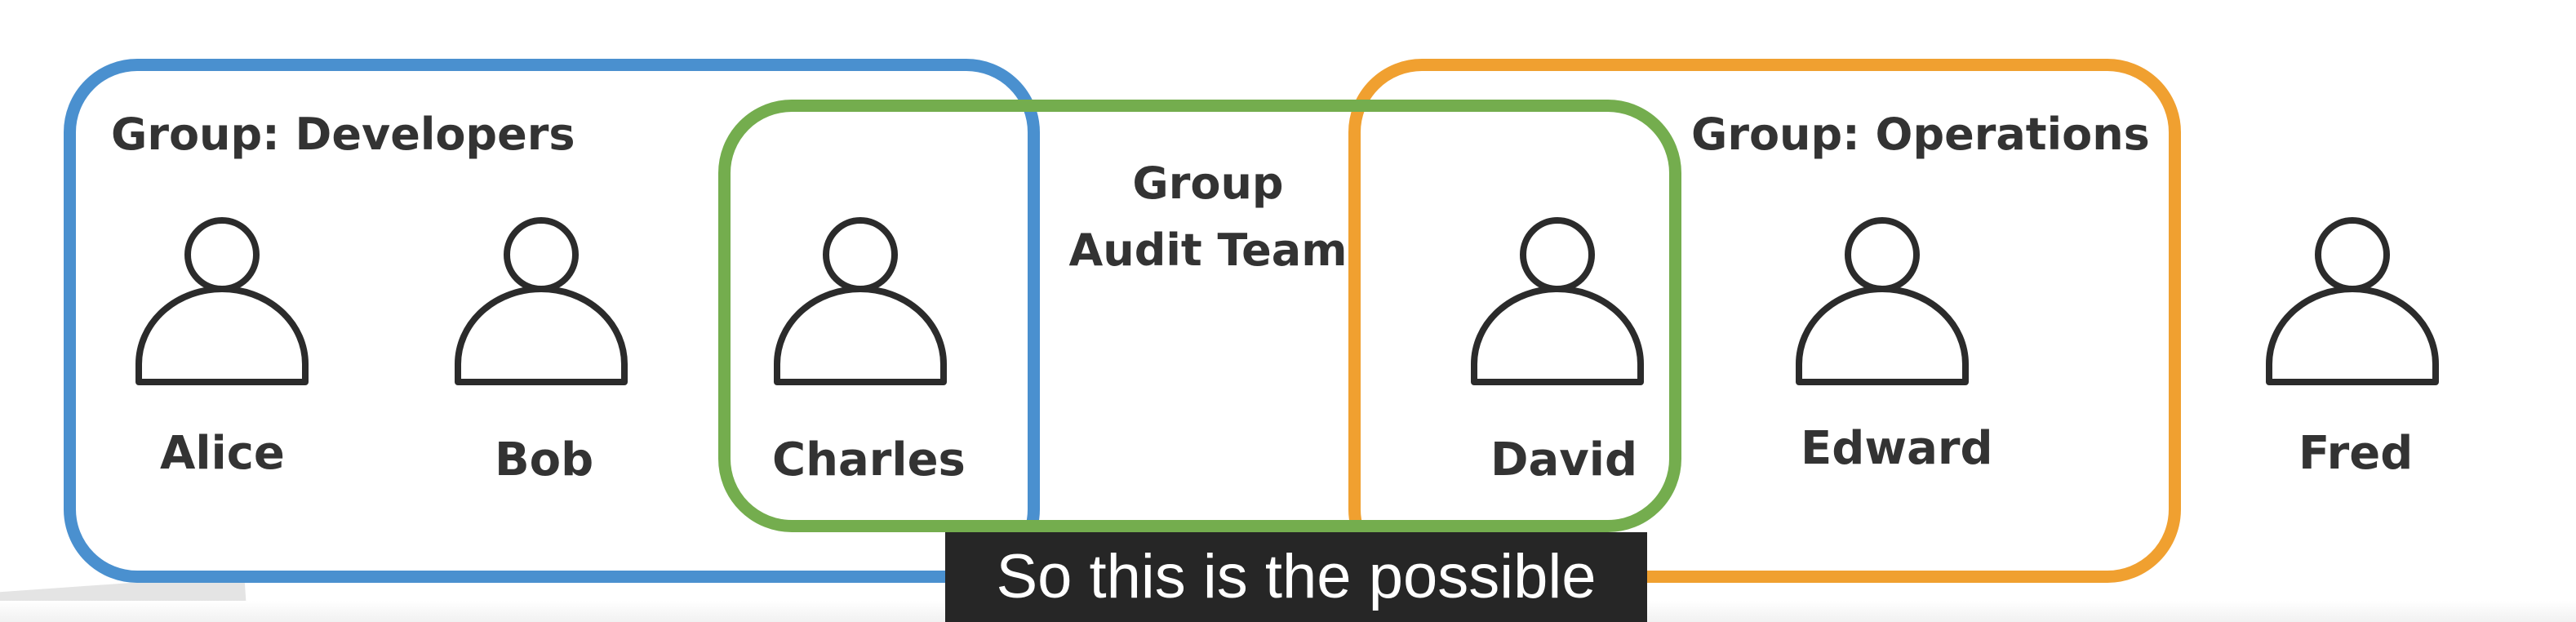 The width and height of the screenshot is (2576, 622). I want to click on group-operations-label: Group: Operations, so click(1920, 134).